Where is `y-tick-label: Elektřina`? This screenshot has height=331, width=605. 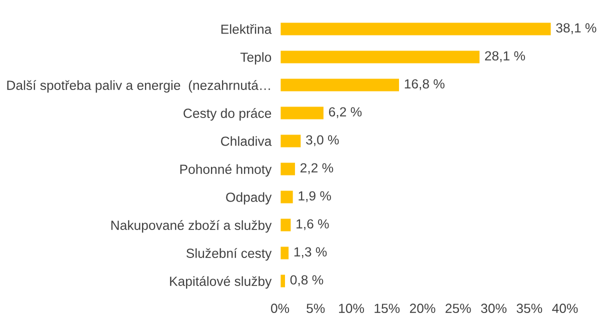 y-tick-label: Elektřina is located at coordinates (246, 29).